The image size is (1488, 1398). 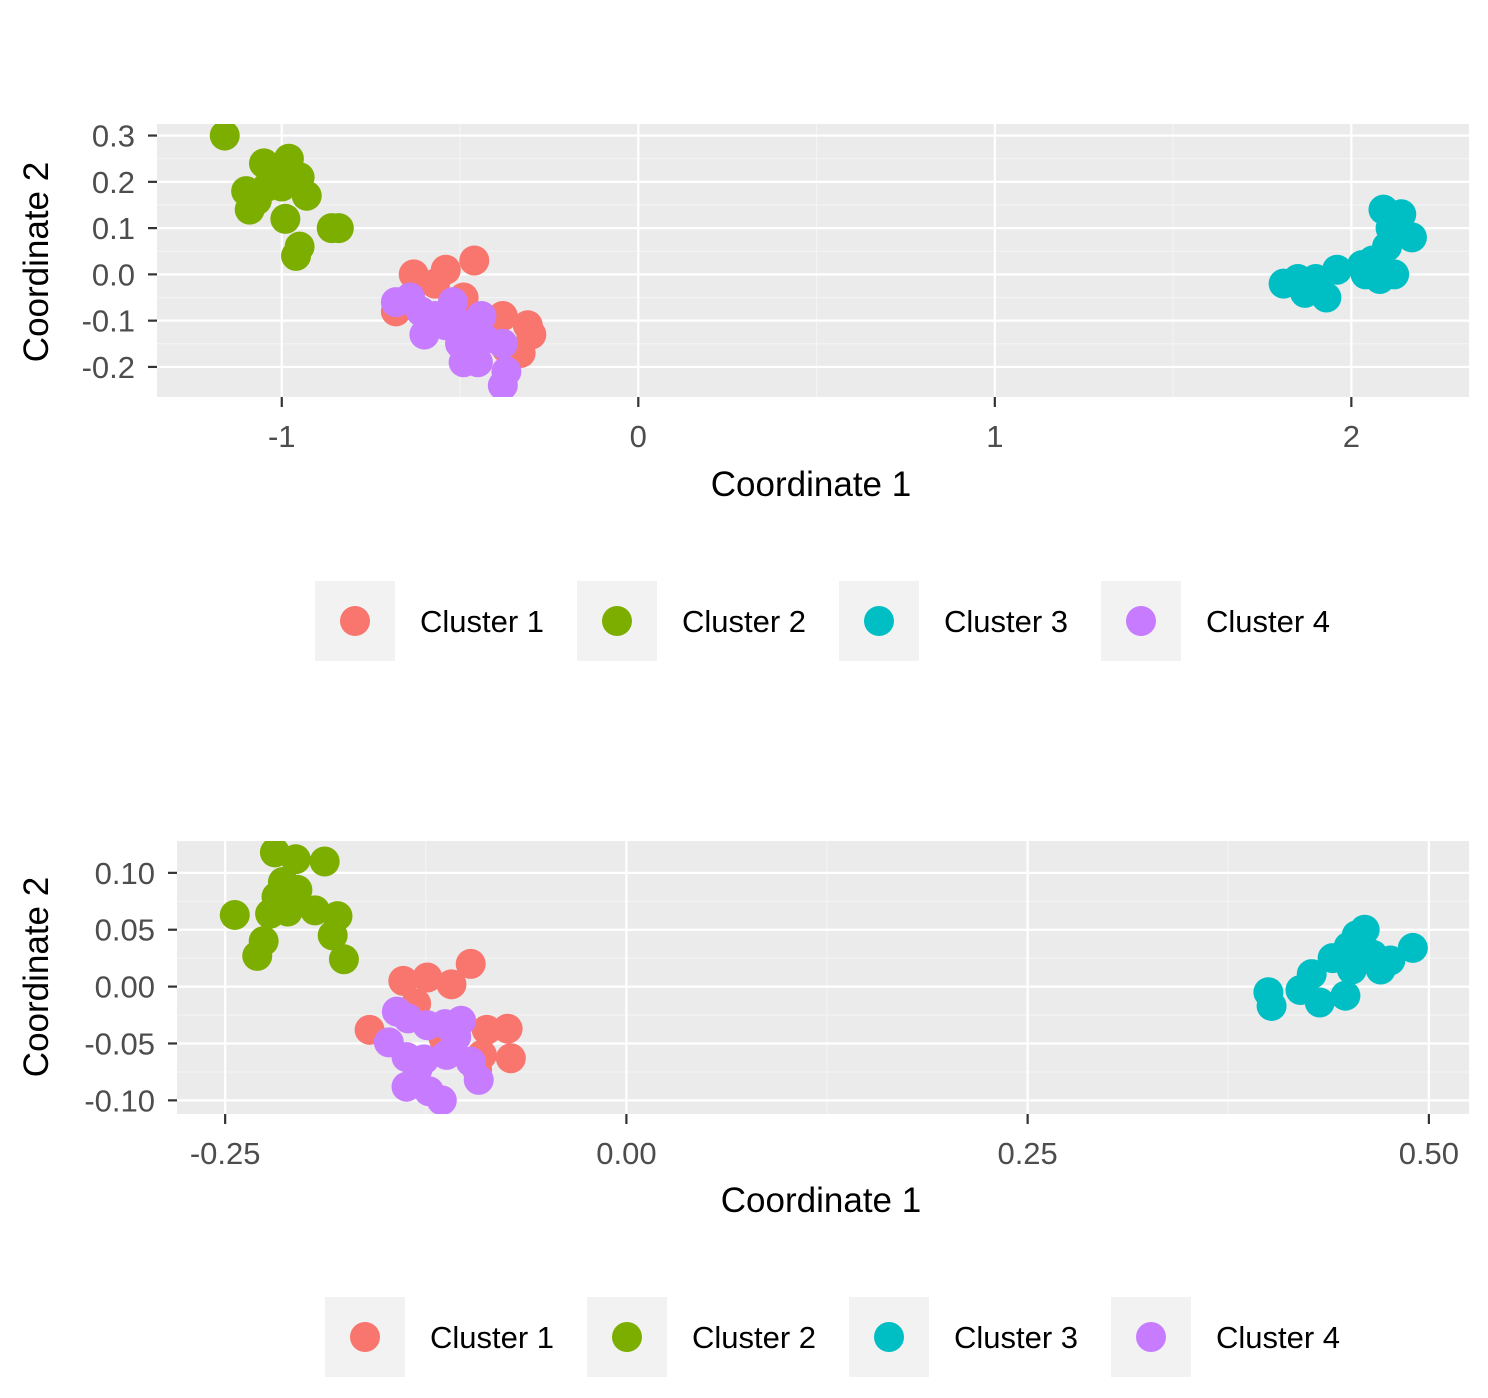 I want to click on top-chart-y-axis-title: Coordinate 2, so click(x=36, y=262).